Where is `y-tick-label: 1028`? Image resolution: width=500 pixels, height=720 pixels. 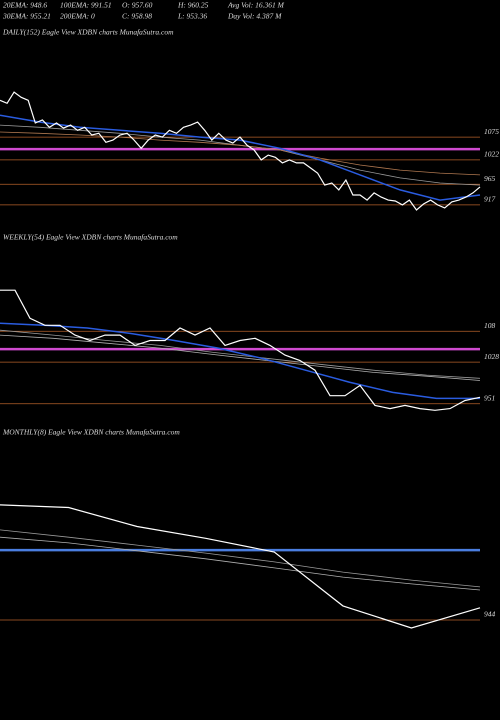
y-tick-label: 1028 is located at coordinates (491, 356).